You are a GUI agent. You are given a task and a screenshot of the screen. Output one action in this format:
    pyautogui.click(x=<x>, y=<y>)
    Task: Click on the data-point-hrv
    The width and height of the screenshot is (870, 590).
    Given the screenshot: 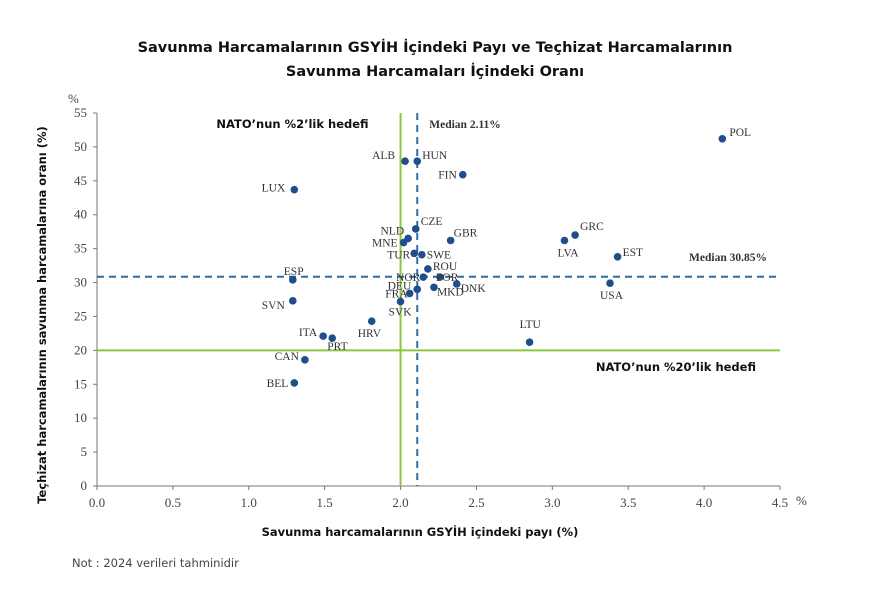 What is the action you would take?
    pyautogui.click(x=371, y=321)
    